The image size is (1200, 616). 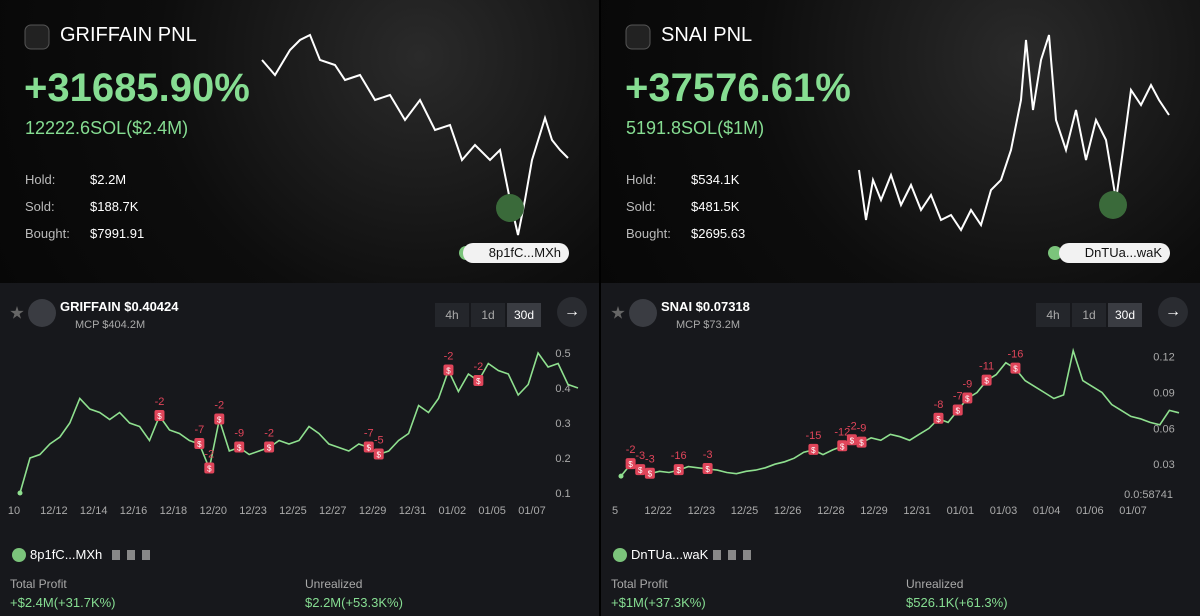 What do you see at coordinates (174, 511) in the screenshot?
I see `x-tick-label: 12/18` at bounding box center [174, 511].